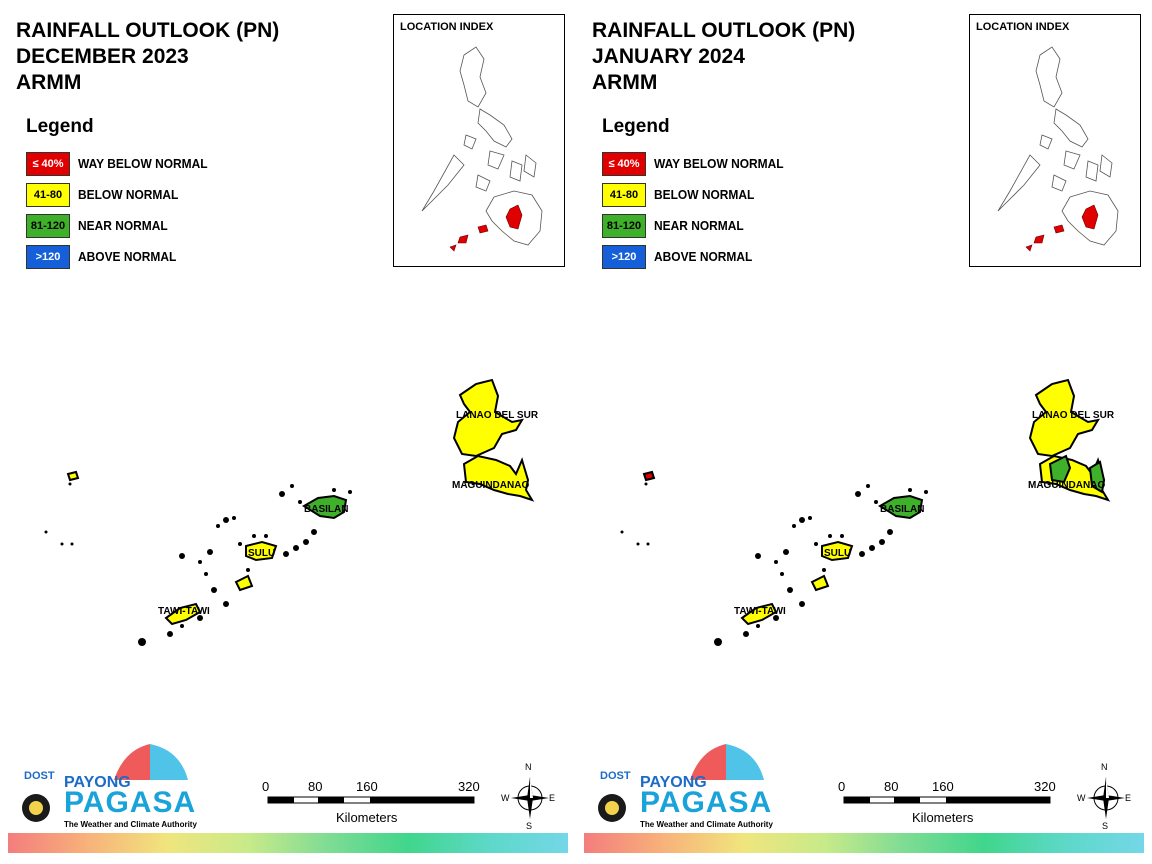  Describe the element at coordinates (498, 478) in the screenshot. I see `maguindanao-region` at that location.